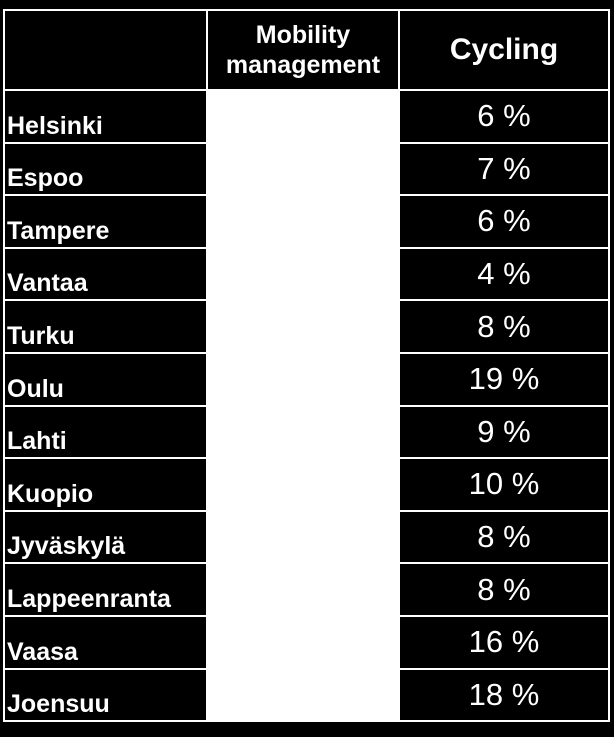 This screenshot has width=614, height=737. I want to click on header-mobility-management: Mobility management, so click(303, 50).